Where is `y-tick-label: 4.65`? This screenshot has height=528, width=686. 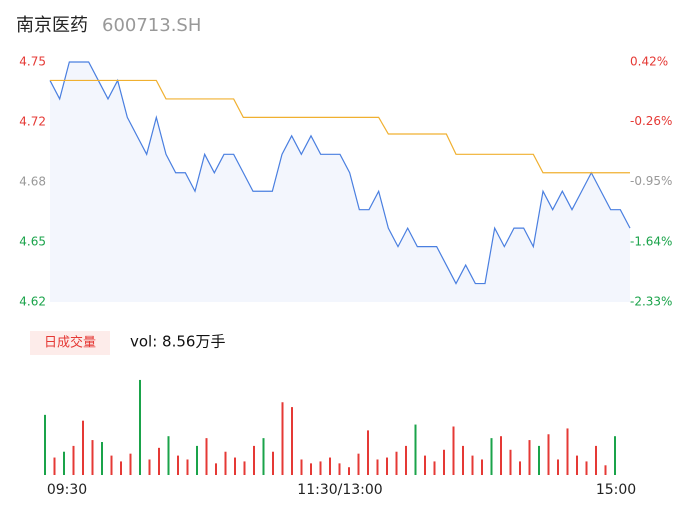 y-tick-label: 4.65 is located at coordinates (32, 242).